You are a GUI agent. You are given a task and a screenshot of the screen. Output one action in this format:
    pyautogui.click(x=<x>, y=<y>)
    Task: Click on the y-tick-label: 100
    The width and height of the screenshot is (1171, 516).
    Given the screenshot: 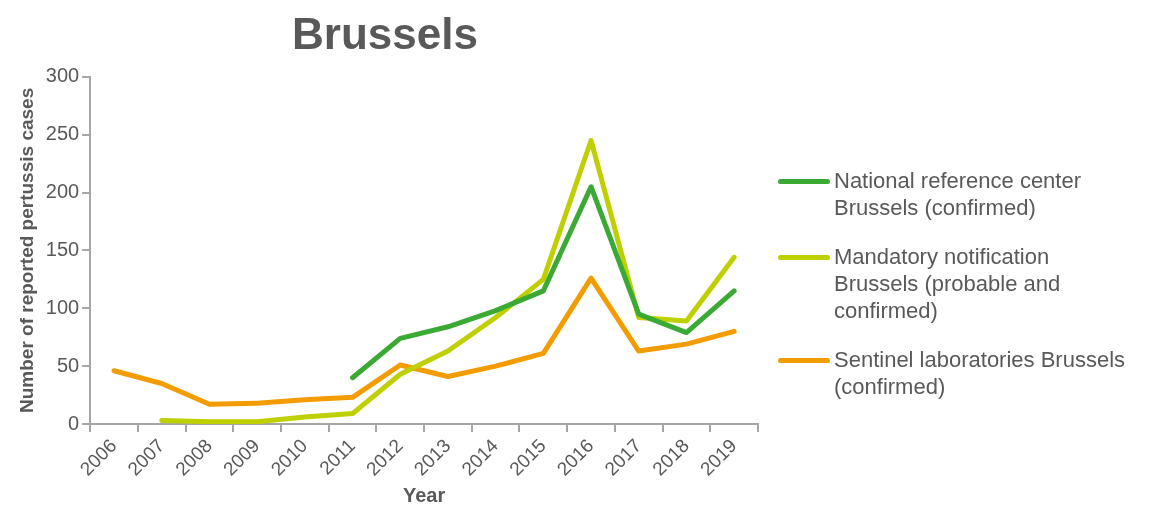 What is the action you would take?
    pyautogui.click(x=62, y=306)
    